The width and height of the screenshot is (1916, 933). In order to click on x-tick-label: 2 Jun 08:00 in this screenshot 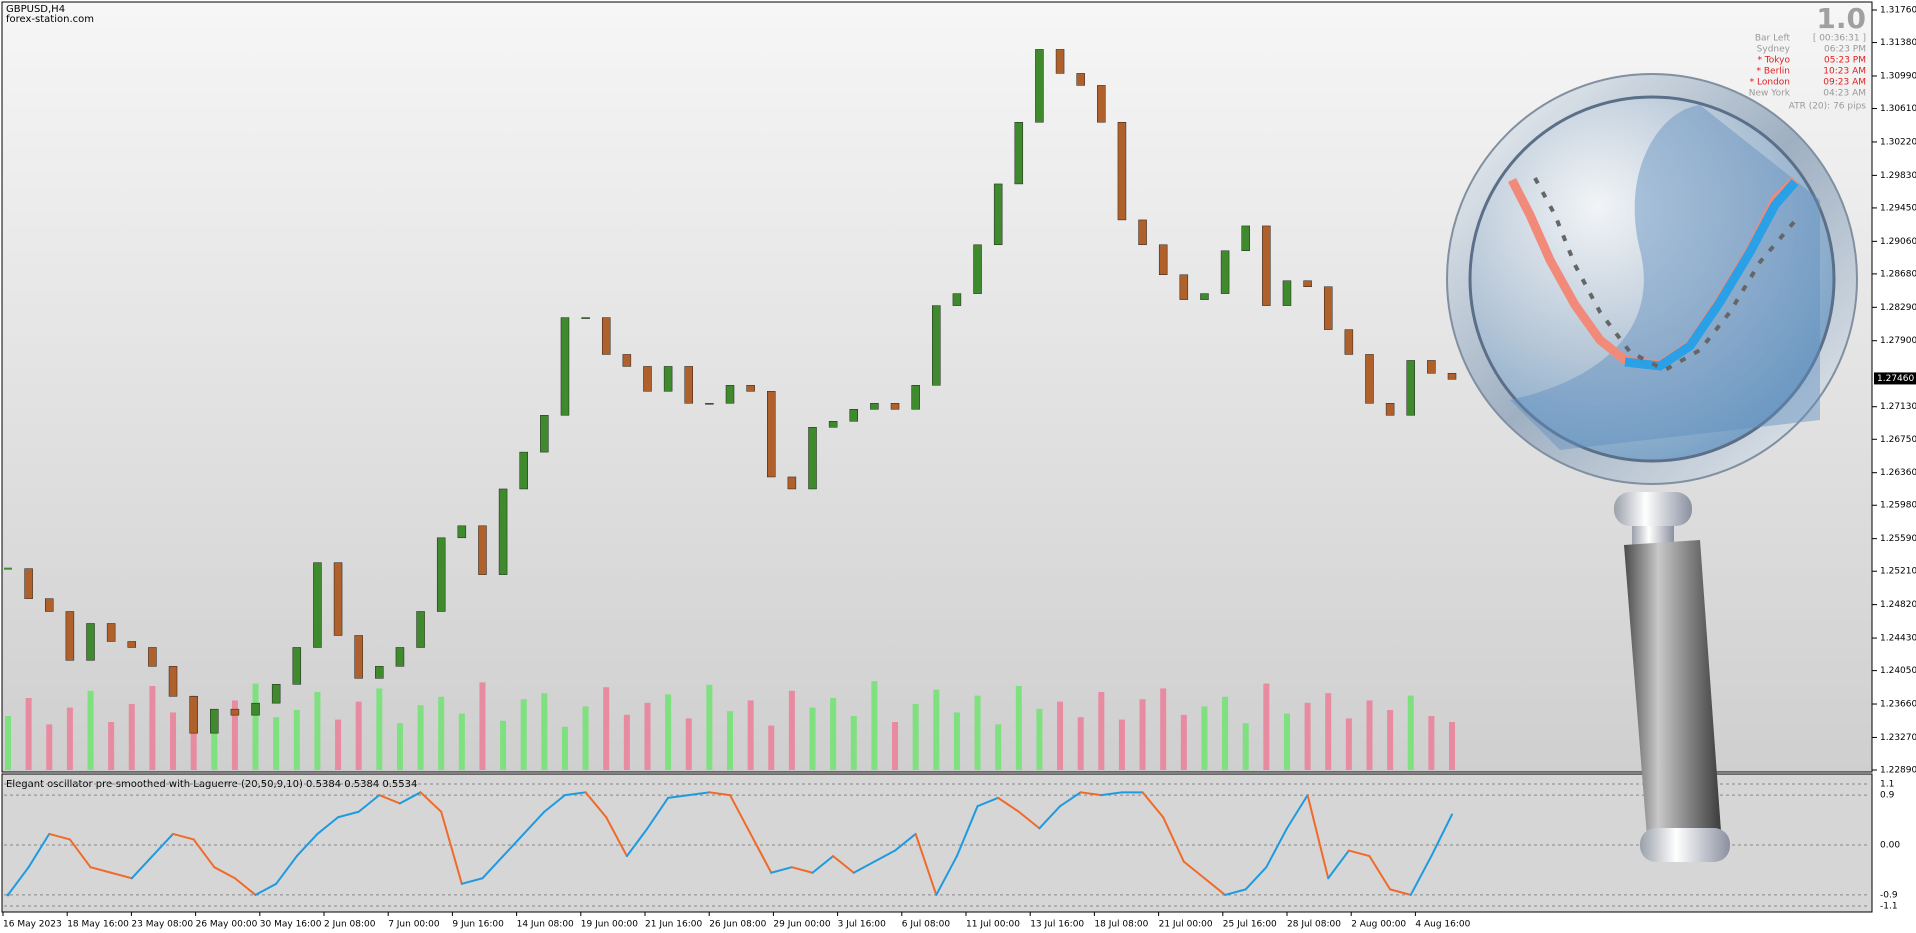, I will do `click(350, 925)`.